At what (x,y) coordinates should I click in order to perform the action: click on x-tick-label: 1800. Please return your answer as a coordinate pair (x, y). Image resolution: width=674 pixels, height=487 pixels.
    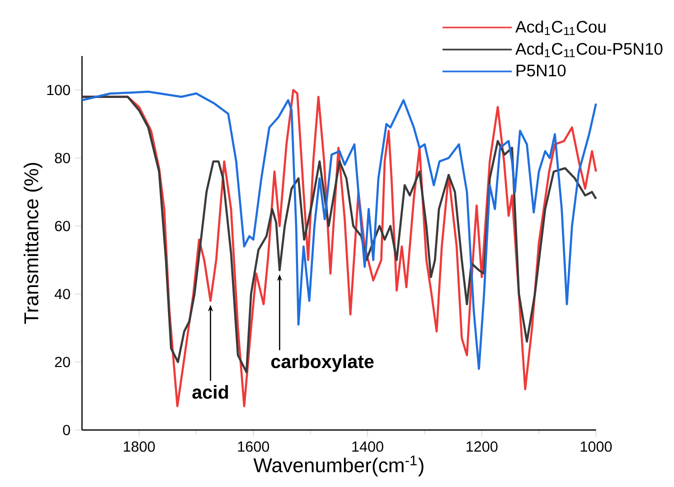
    Looking at the image, I should click on (139, 446).